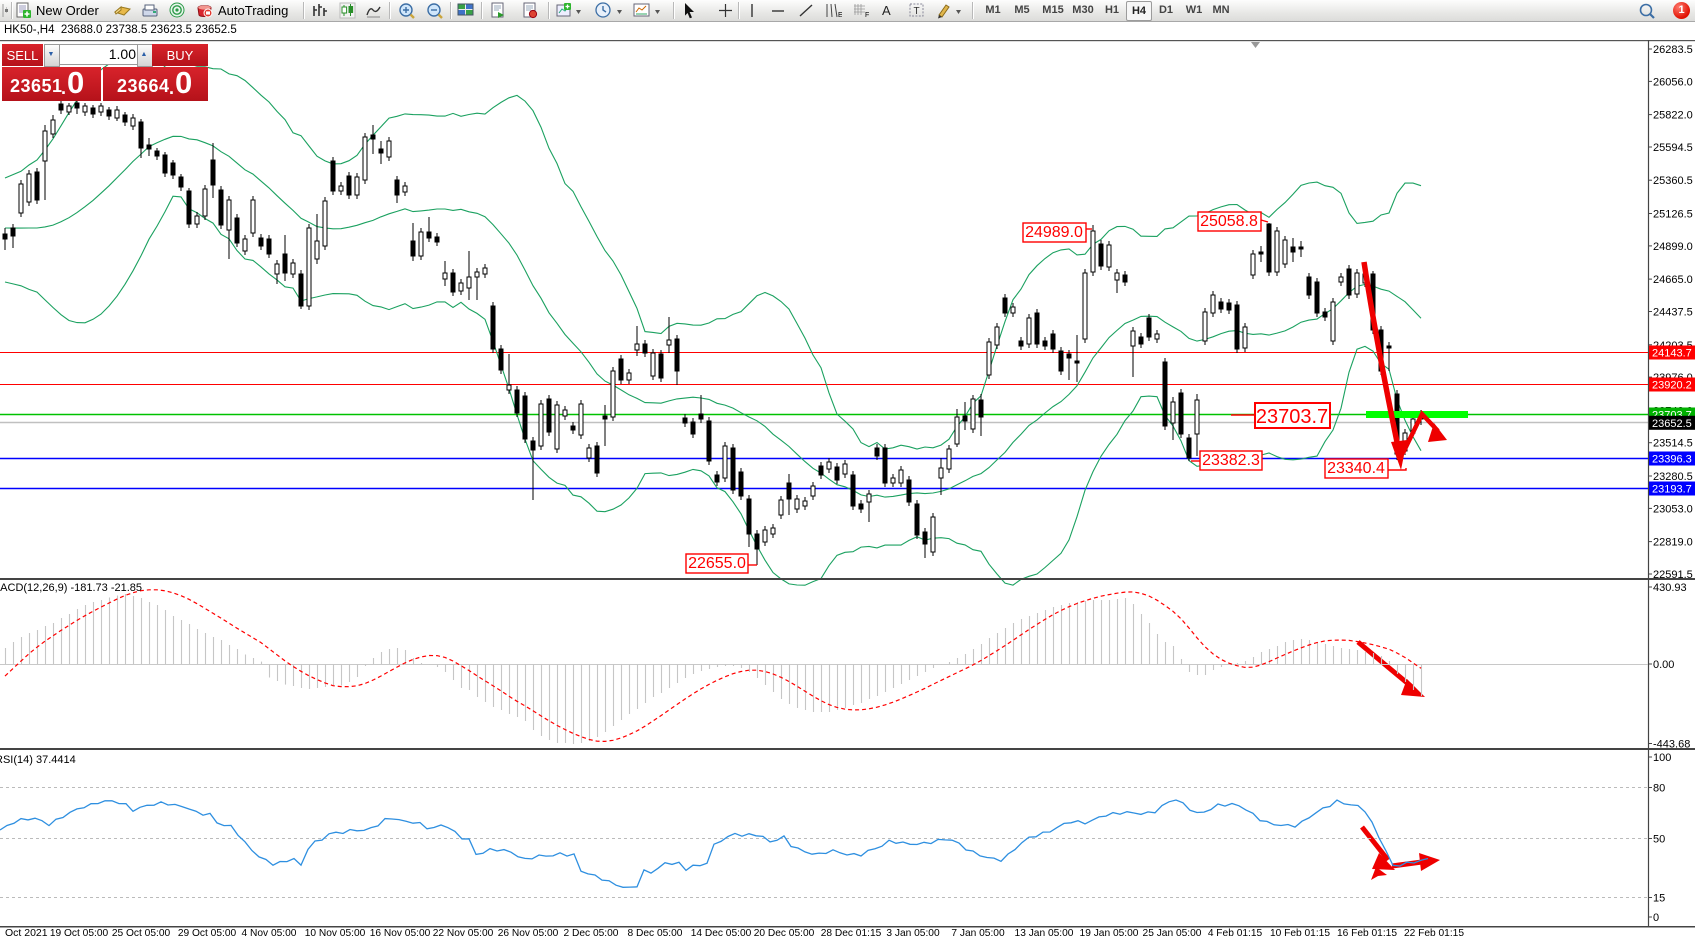  Describe the element at coordinates (1300, 933) in the screenshot. I see `svg-text: 10 Feb 01:15` at that location.